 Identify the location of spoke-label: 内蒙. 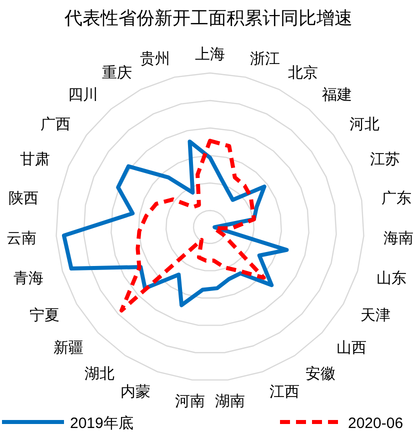
(135, 391).